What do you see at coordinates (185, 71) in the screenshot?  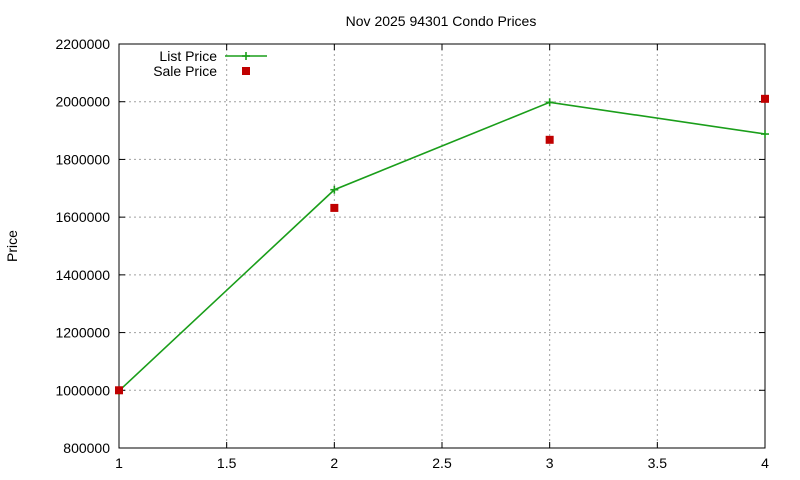 I see `legend-label: Sale Price` at bounding box center [185, 71].